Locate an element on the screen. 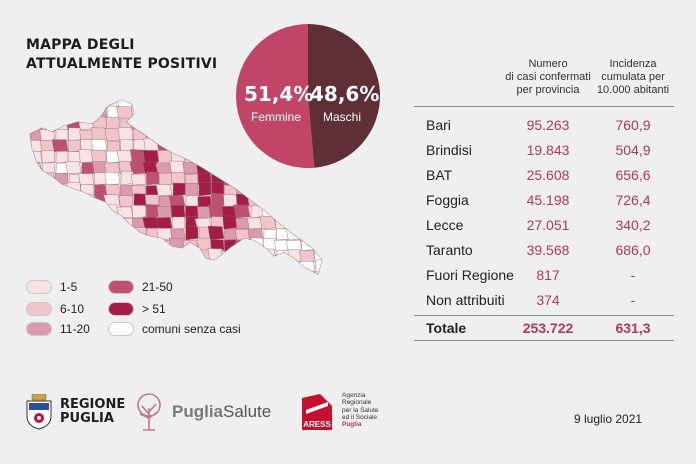 The image size is (696, 464). province-name: BAT is located at coordinates (439, 175).